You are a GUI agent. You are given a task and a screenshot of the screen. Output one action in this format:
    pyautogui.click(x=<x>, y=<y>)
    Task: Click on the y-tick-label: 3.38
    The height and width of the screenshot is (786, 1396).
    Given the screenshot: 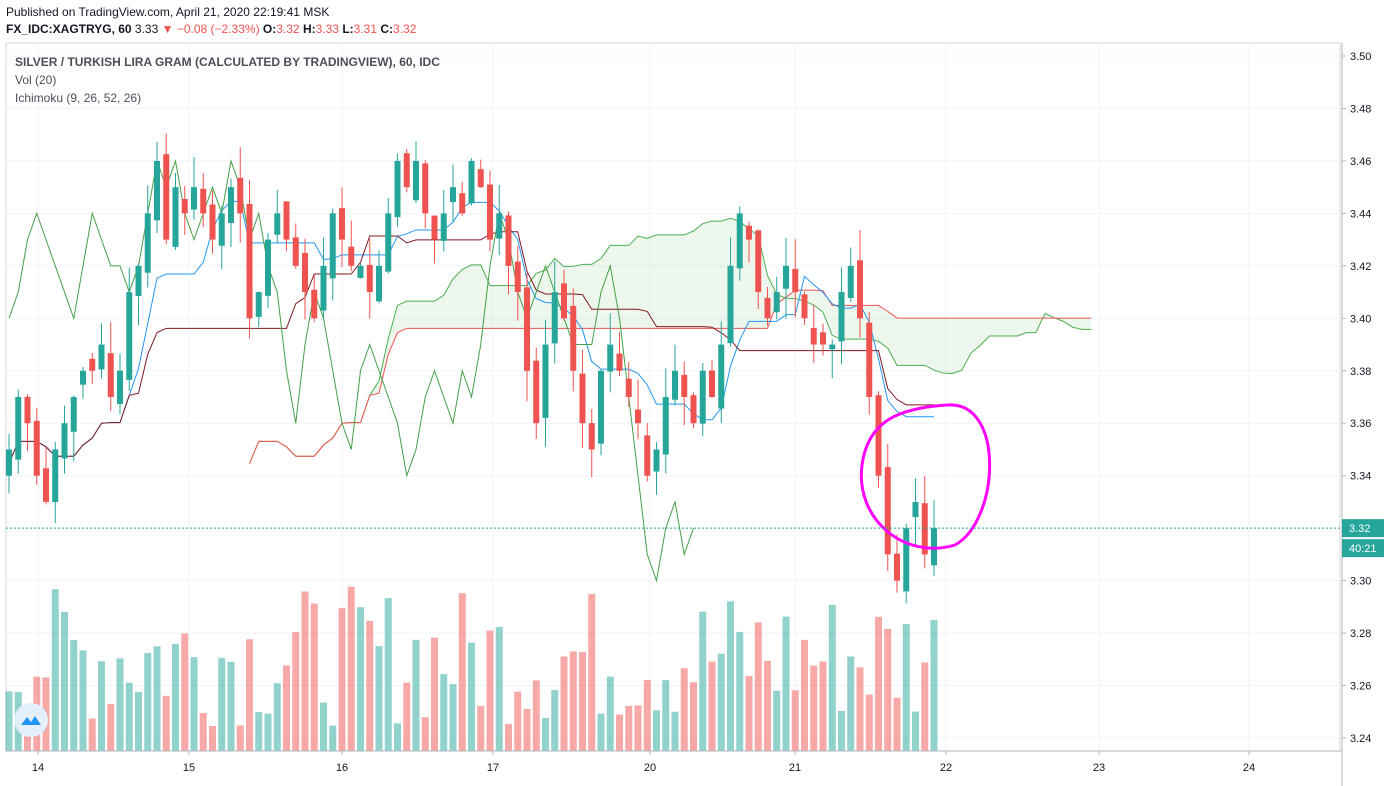 What is the action you would take?
    pyautogui.click(x=1360, y=372)
    